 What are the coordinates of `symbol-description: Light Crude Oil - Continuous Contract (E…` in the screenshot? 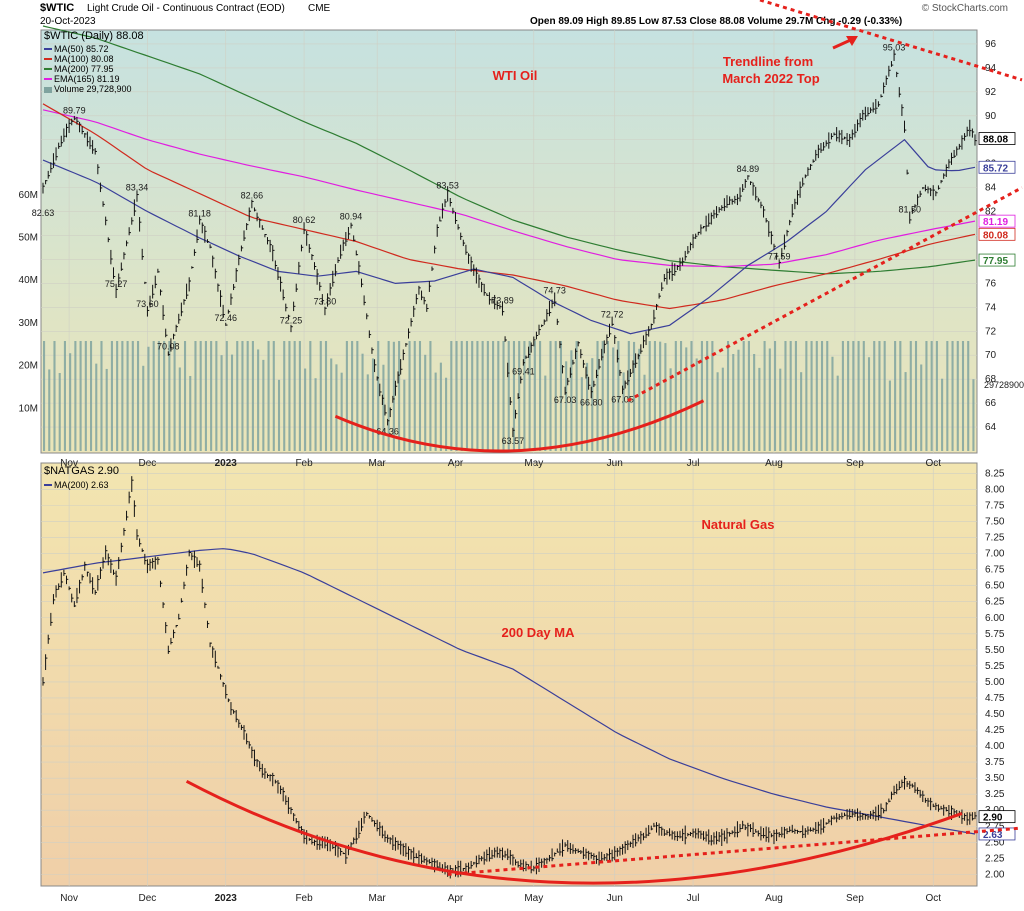 It's located at (186, 8).